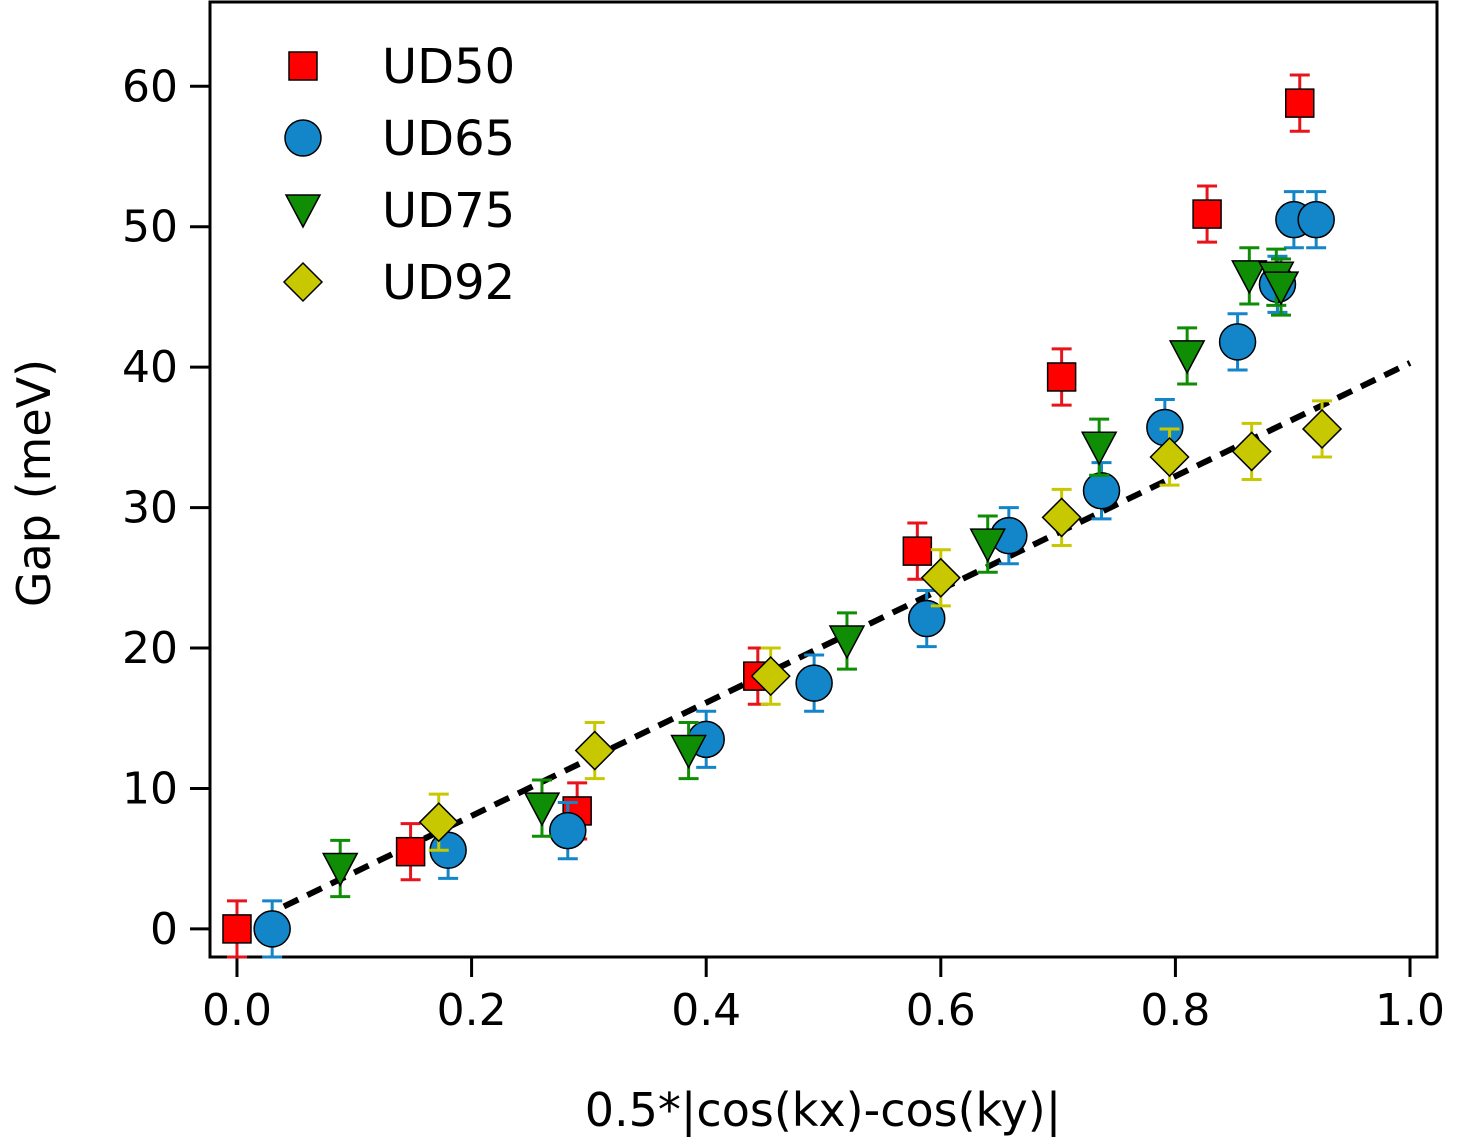 This screenshot has width=1478, height=1144. Describe the element at coordinates (303, 66) in the screenshot. I see `legend-marker-ud50` at that location.